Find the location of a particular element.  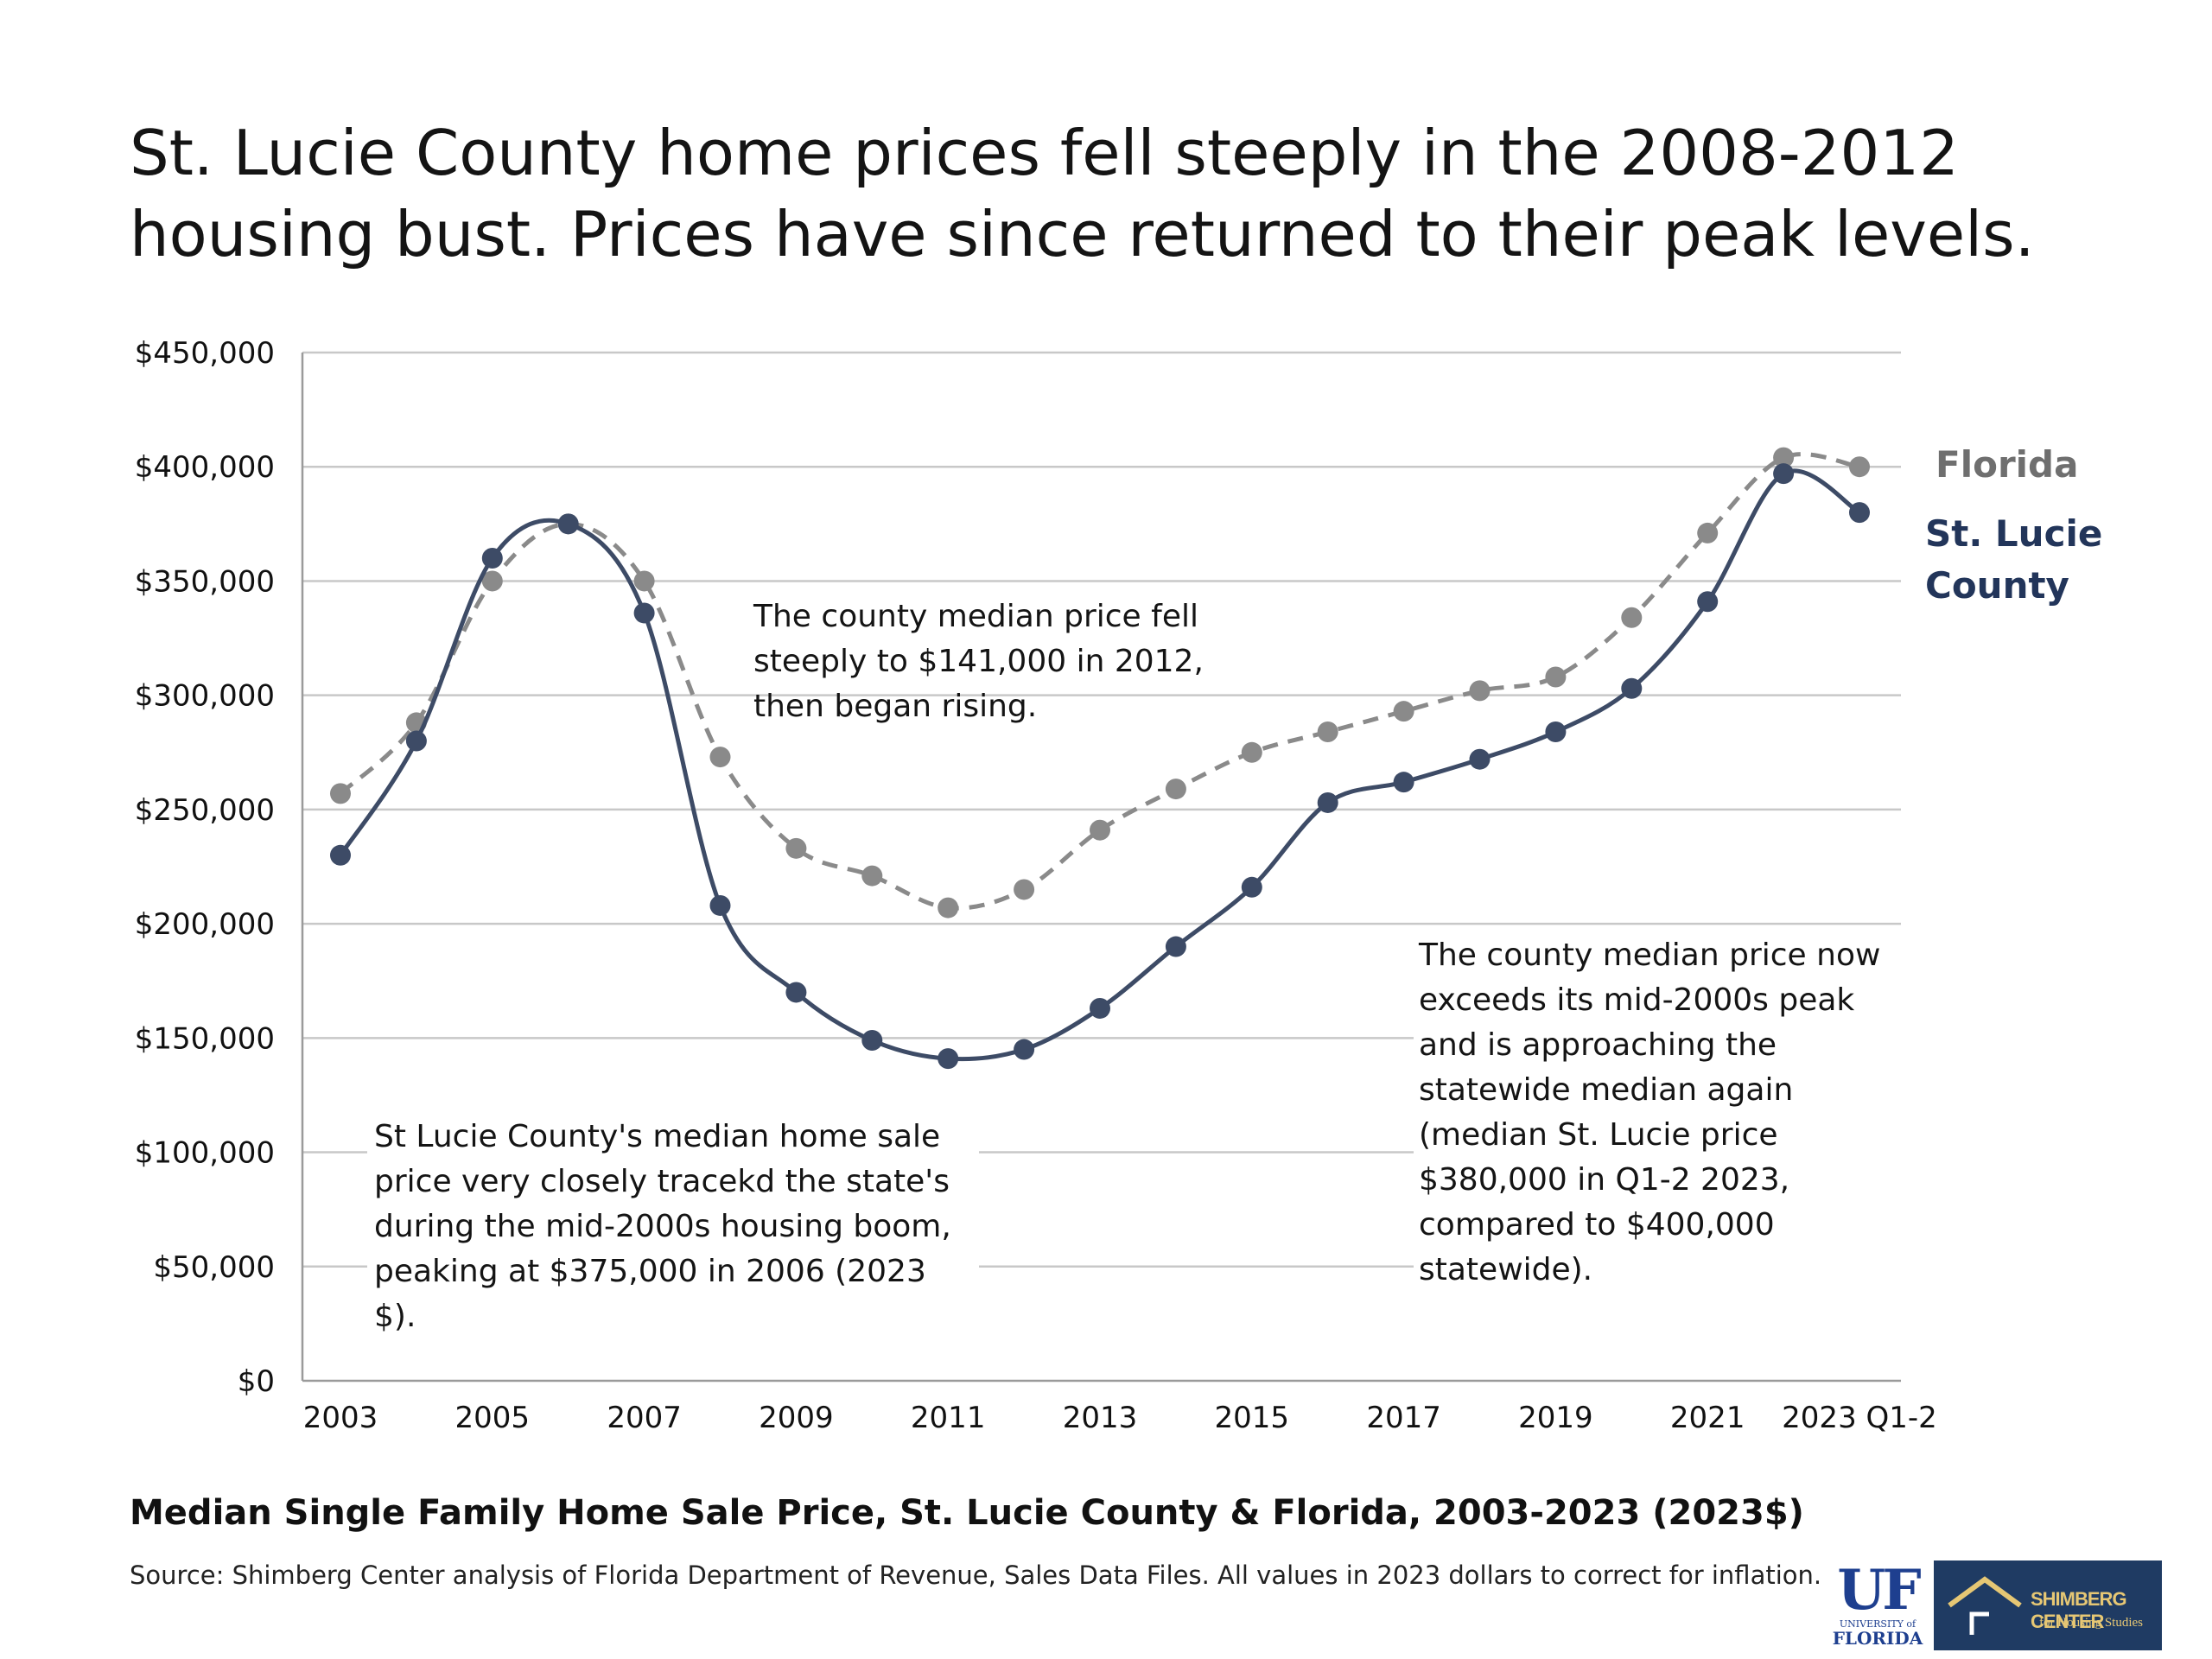

shimberg-logo: SHIMBERG CENTER for Housing Studies is located at coordinates (2048, 1605).